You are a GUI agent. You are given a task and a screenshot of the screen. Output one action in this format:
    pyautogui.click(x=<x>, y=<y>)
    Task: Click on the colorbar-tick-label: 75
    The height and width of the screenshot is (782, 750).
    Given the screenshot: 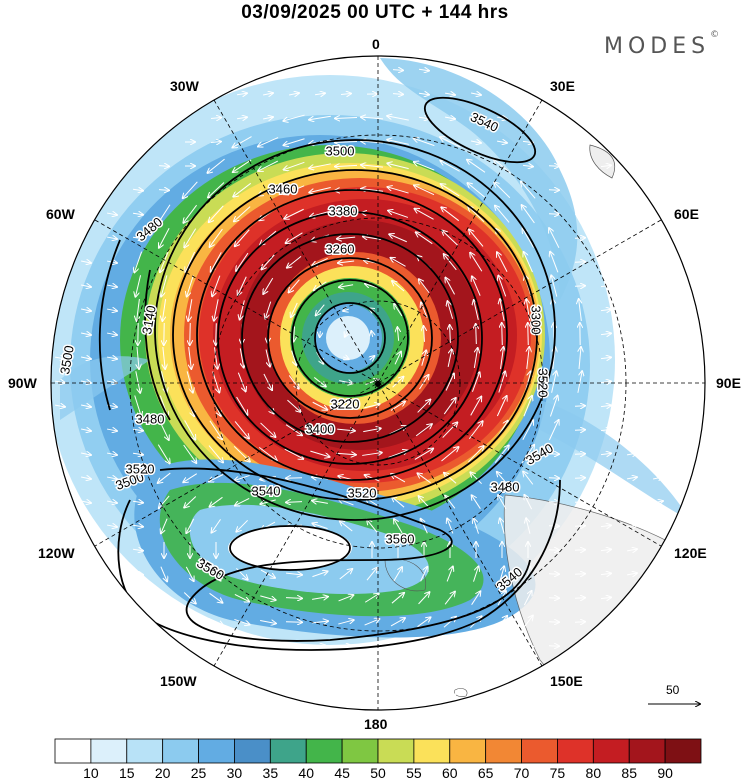 What is the action you would take?
    pyautogui.click(x=557, y=773)
    